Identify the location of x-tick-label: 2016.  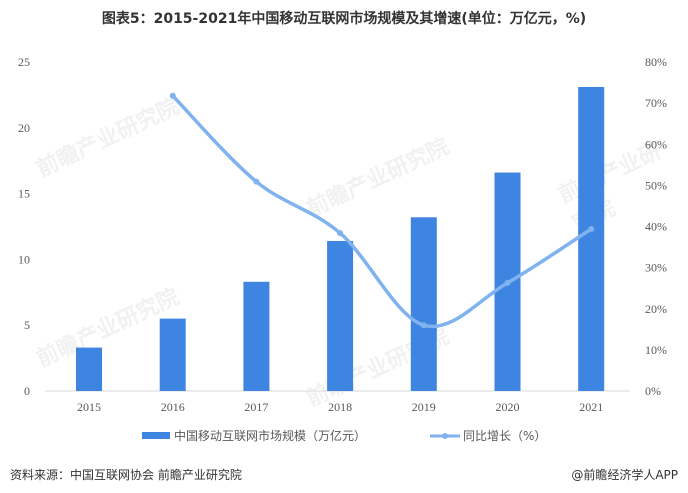
(173, 407).